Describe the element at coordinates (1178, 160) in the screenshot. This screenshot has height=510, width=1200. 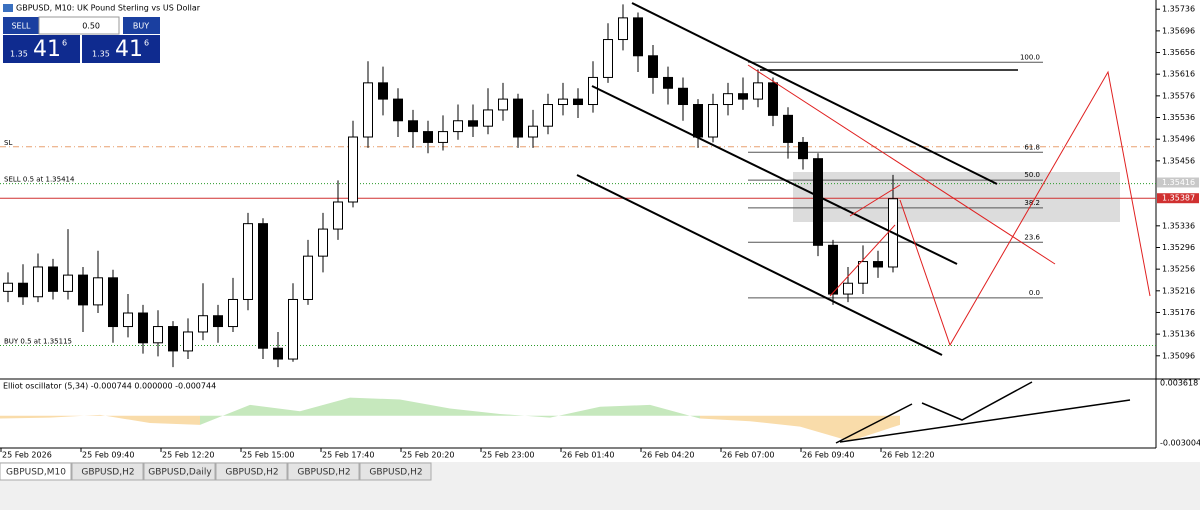
I see `y-tick-label: 1.35456` at that location.